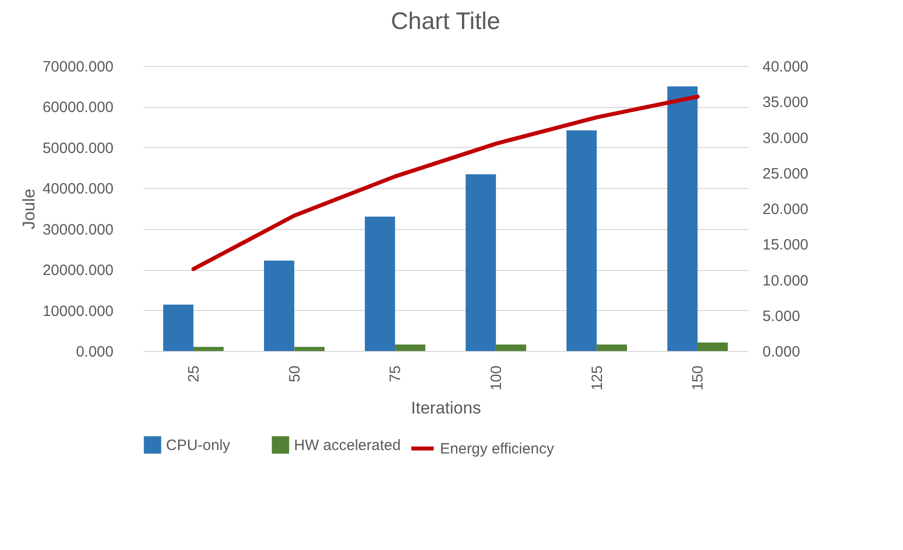 This screenshot has height=550, width=903. What do you see at coordinates (395, 374) in the screenshot?
I see `x-tick-label: 75` at bounding box center [395, 374].